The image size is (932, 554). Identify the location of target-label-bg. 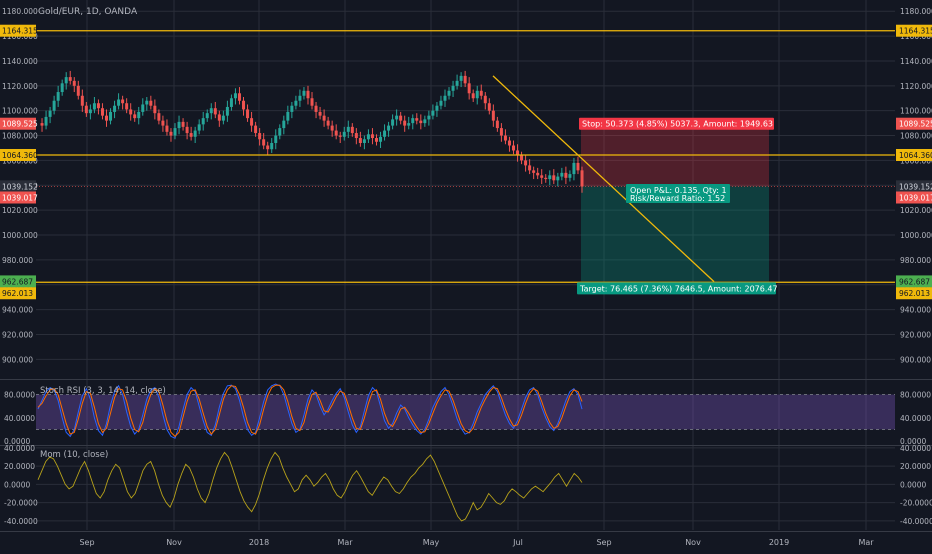
(676, 288).